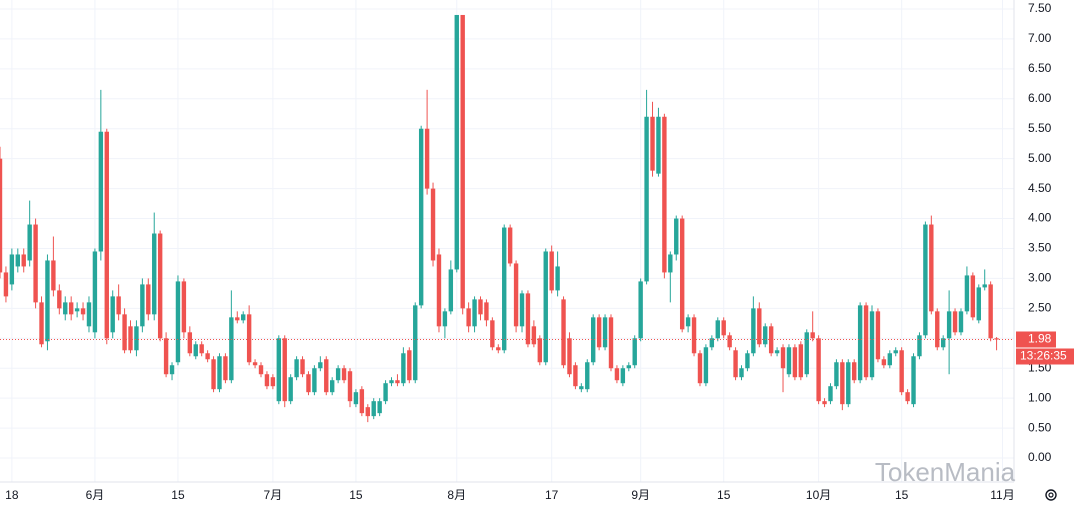 The image size is (1080, 519). Describe the element at coordinates (1040, 68) in the screenshot. I see `y-tick-label: 6.50` at that location.